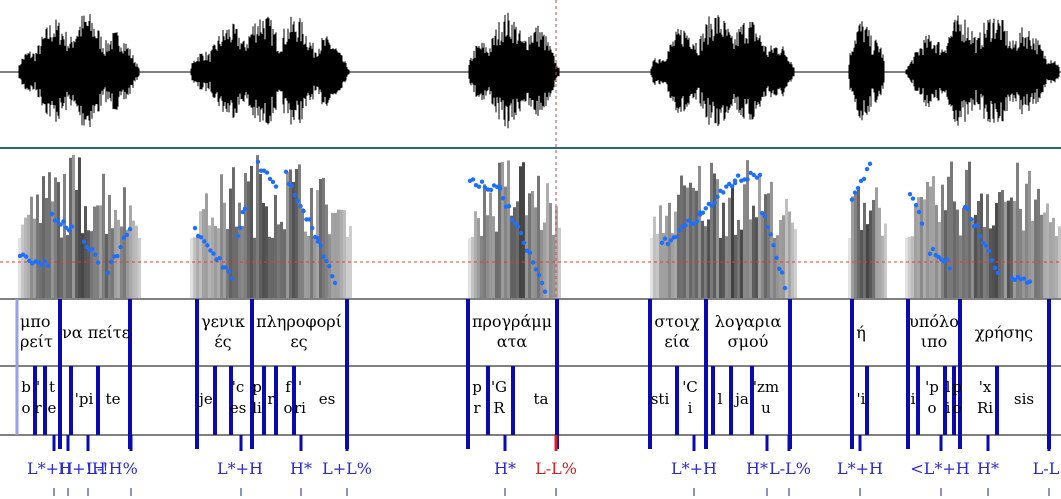 This screenshot has height=499, width=1061. Describe the element at coordinates (932, 387) in the screenshot. I see `syllable-label: 'p` at that location.